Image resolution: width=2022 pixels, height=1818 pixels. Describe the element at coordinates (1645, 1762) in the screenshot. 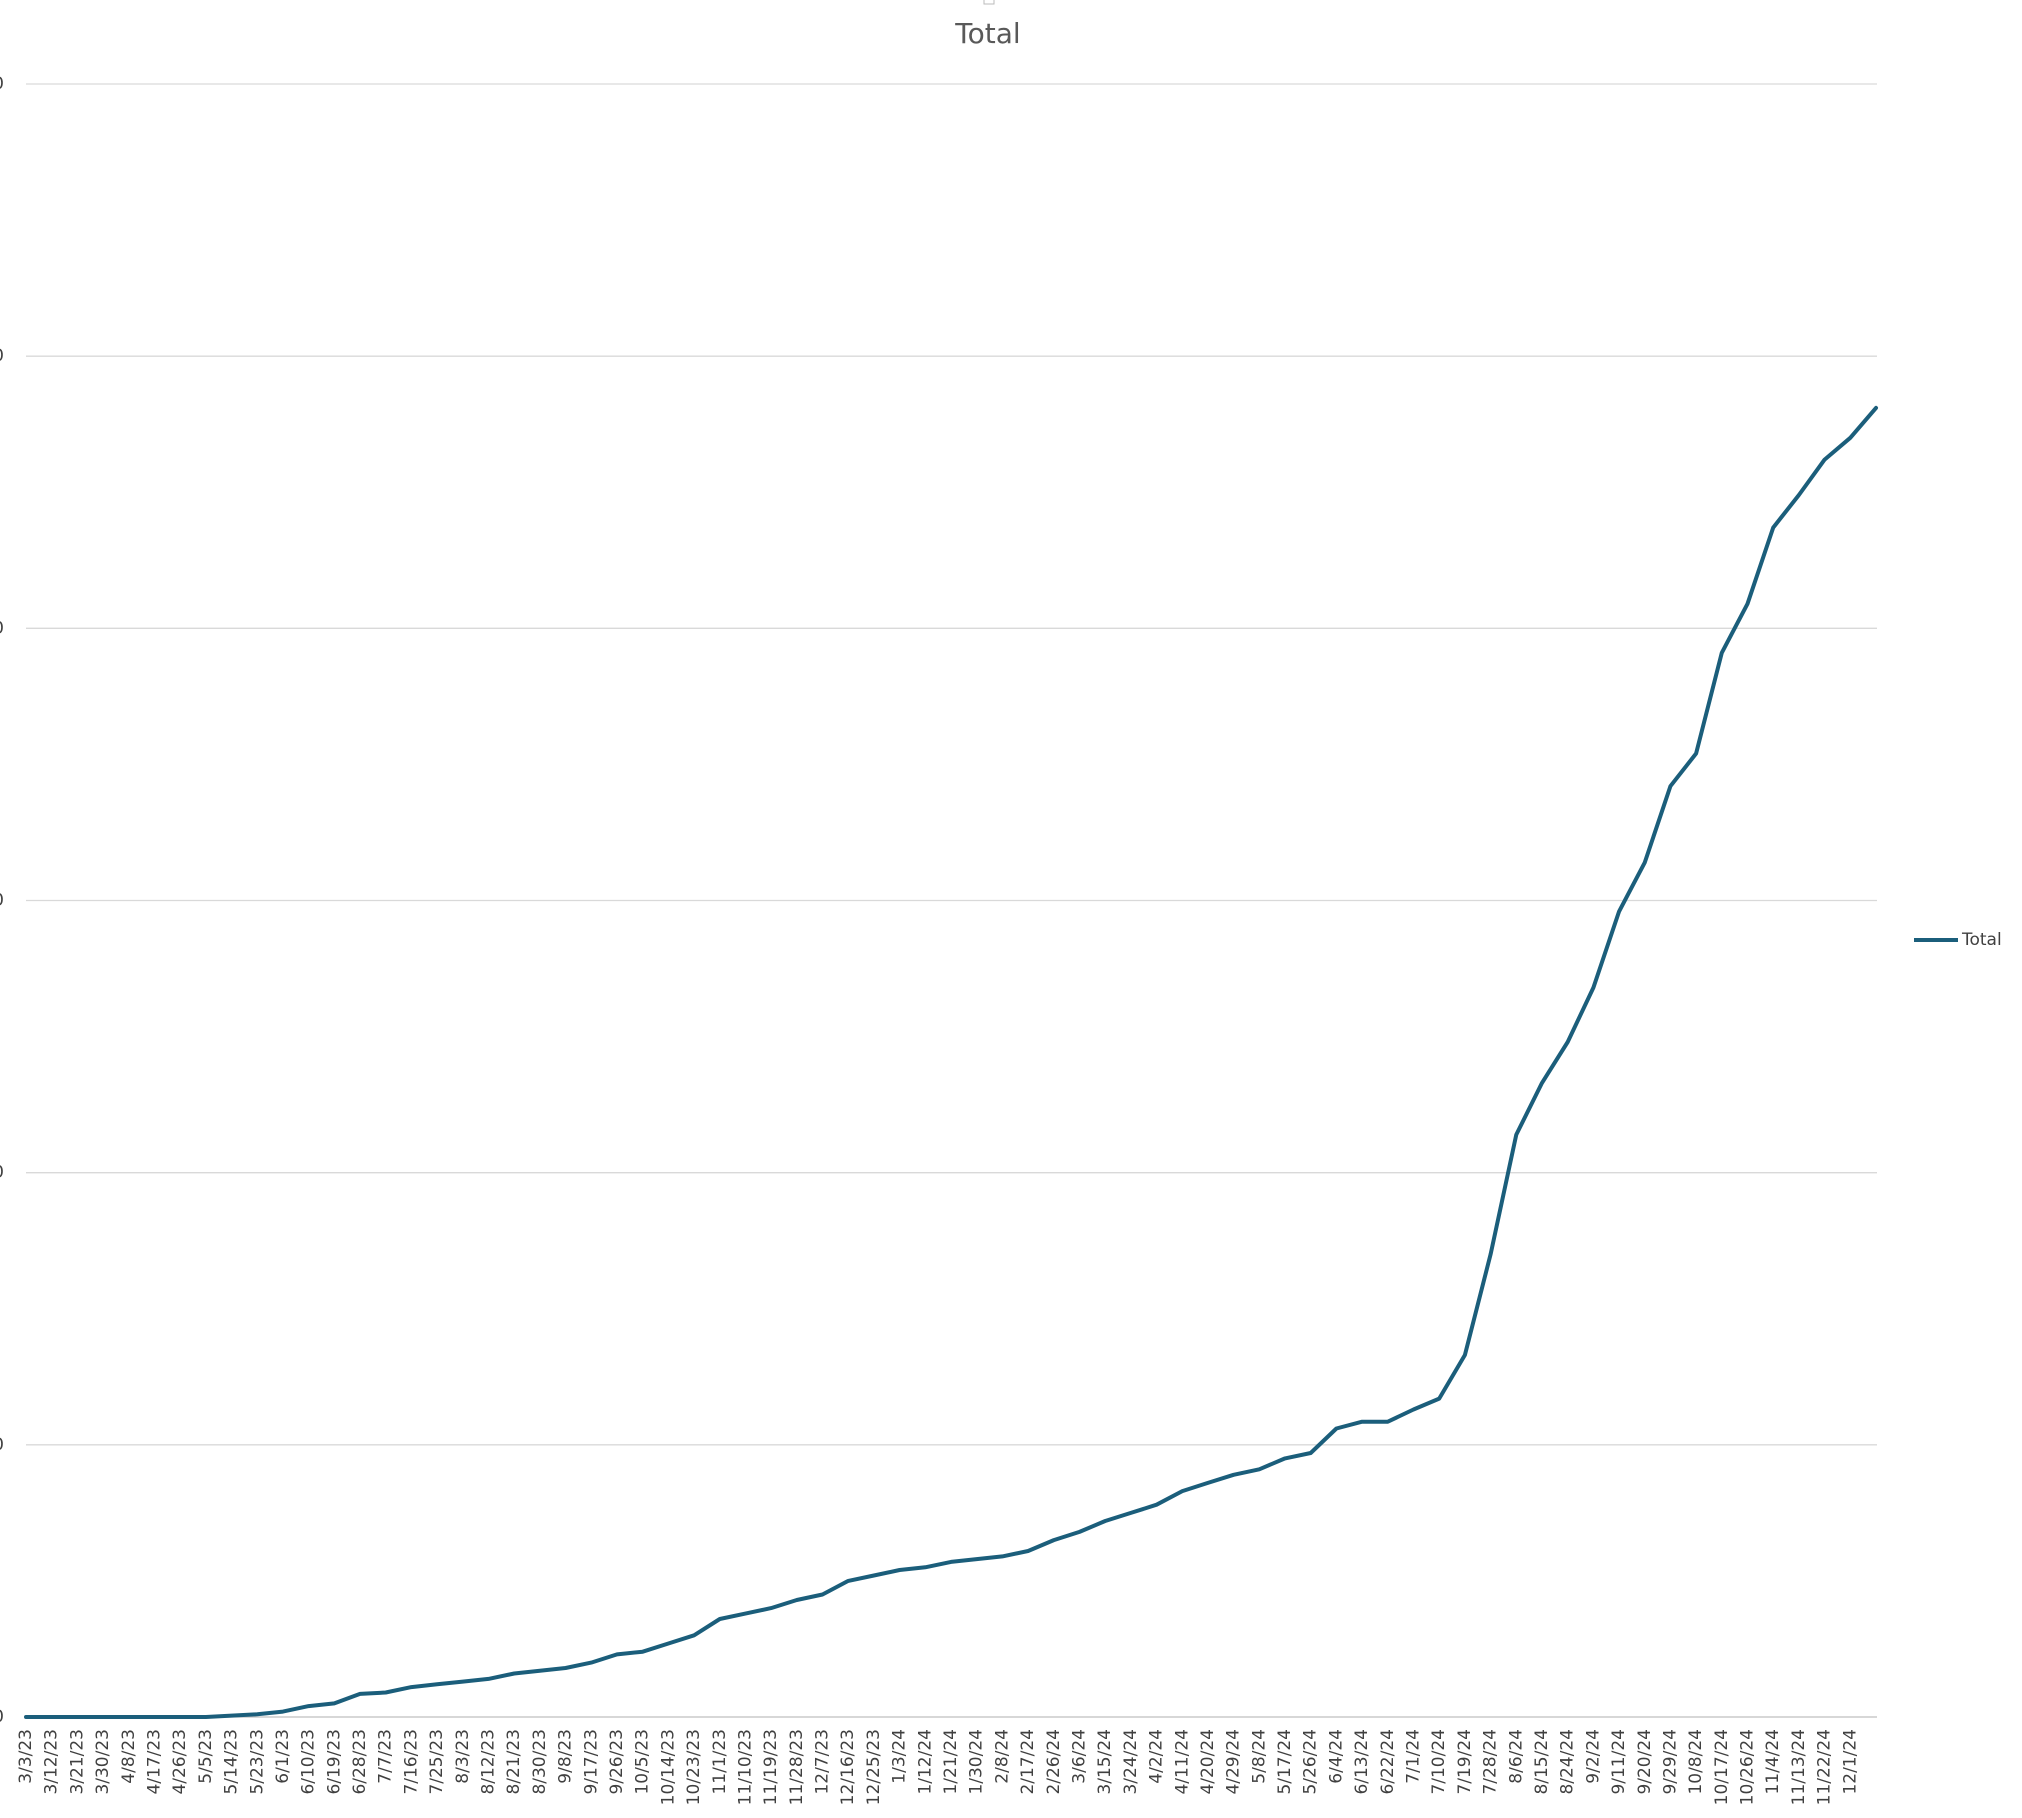

I see `x-tick-label: 9/20/24` at that location.